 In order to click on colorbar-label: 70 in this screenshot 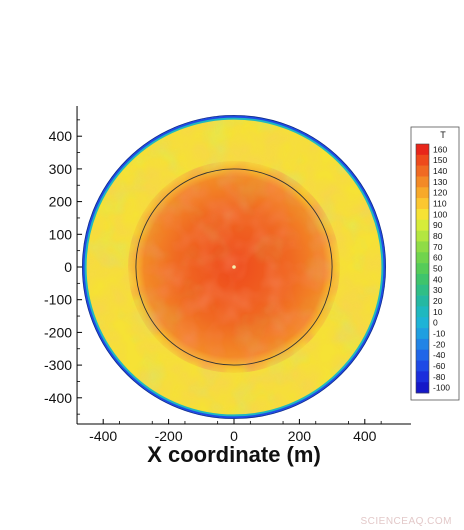, I will do `click(438, 247)`.